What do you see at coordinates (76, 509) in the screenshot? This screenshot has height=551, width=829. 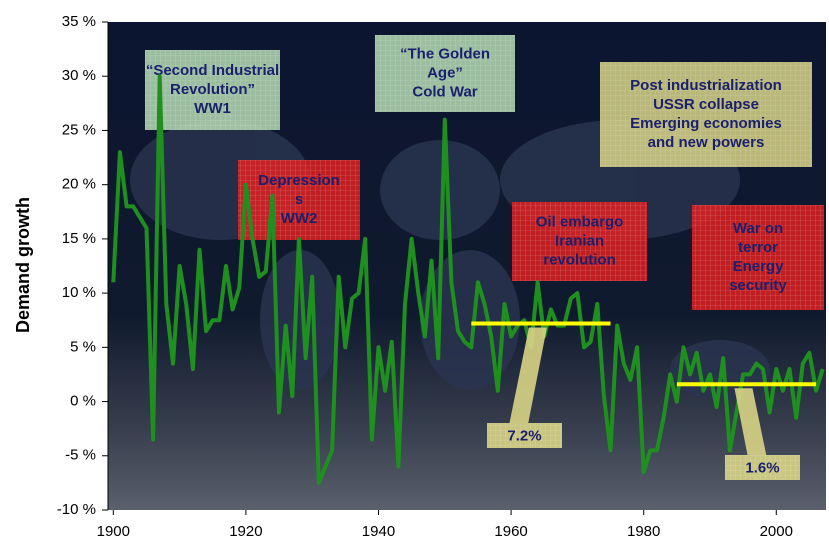 I see `y-tick-label: -10 %` at bounding box center [76, 509].